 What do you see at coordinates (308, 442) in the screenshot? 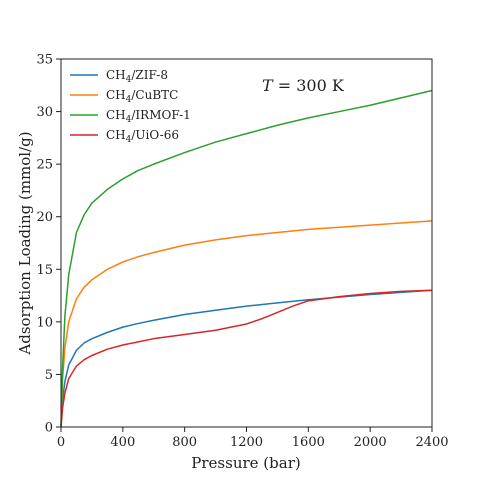
I see `x-tick-label: 1600` at bounding box center [308, 442].